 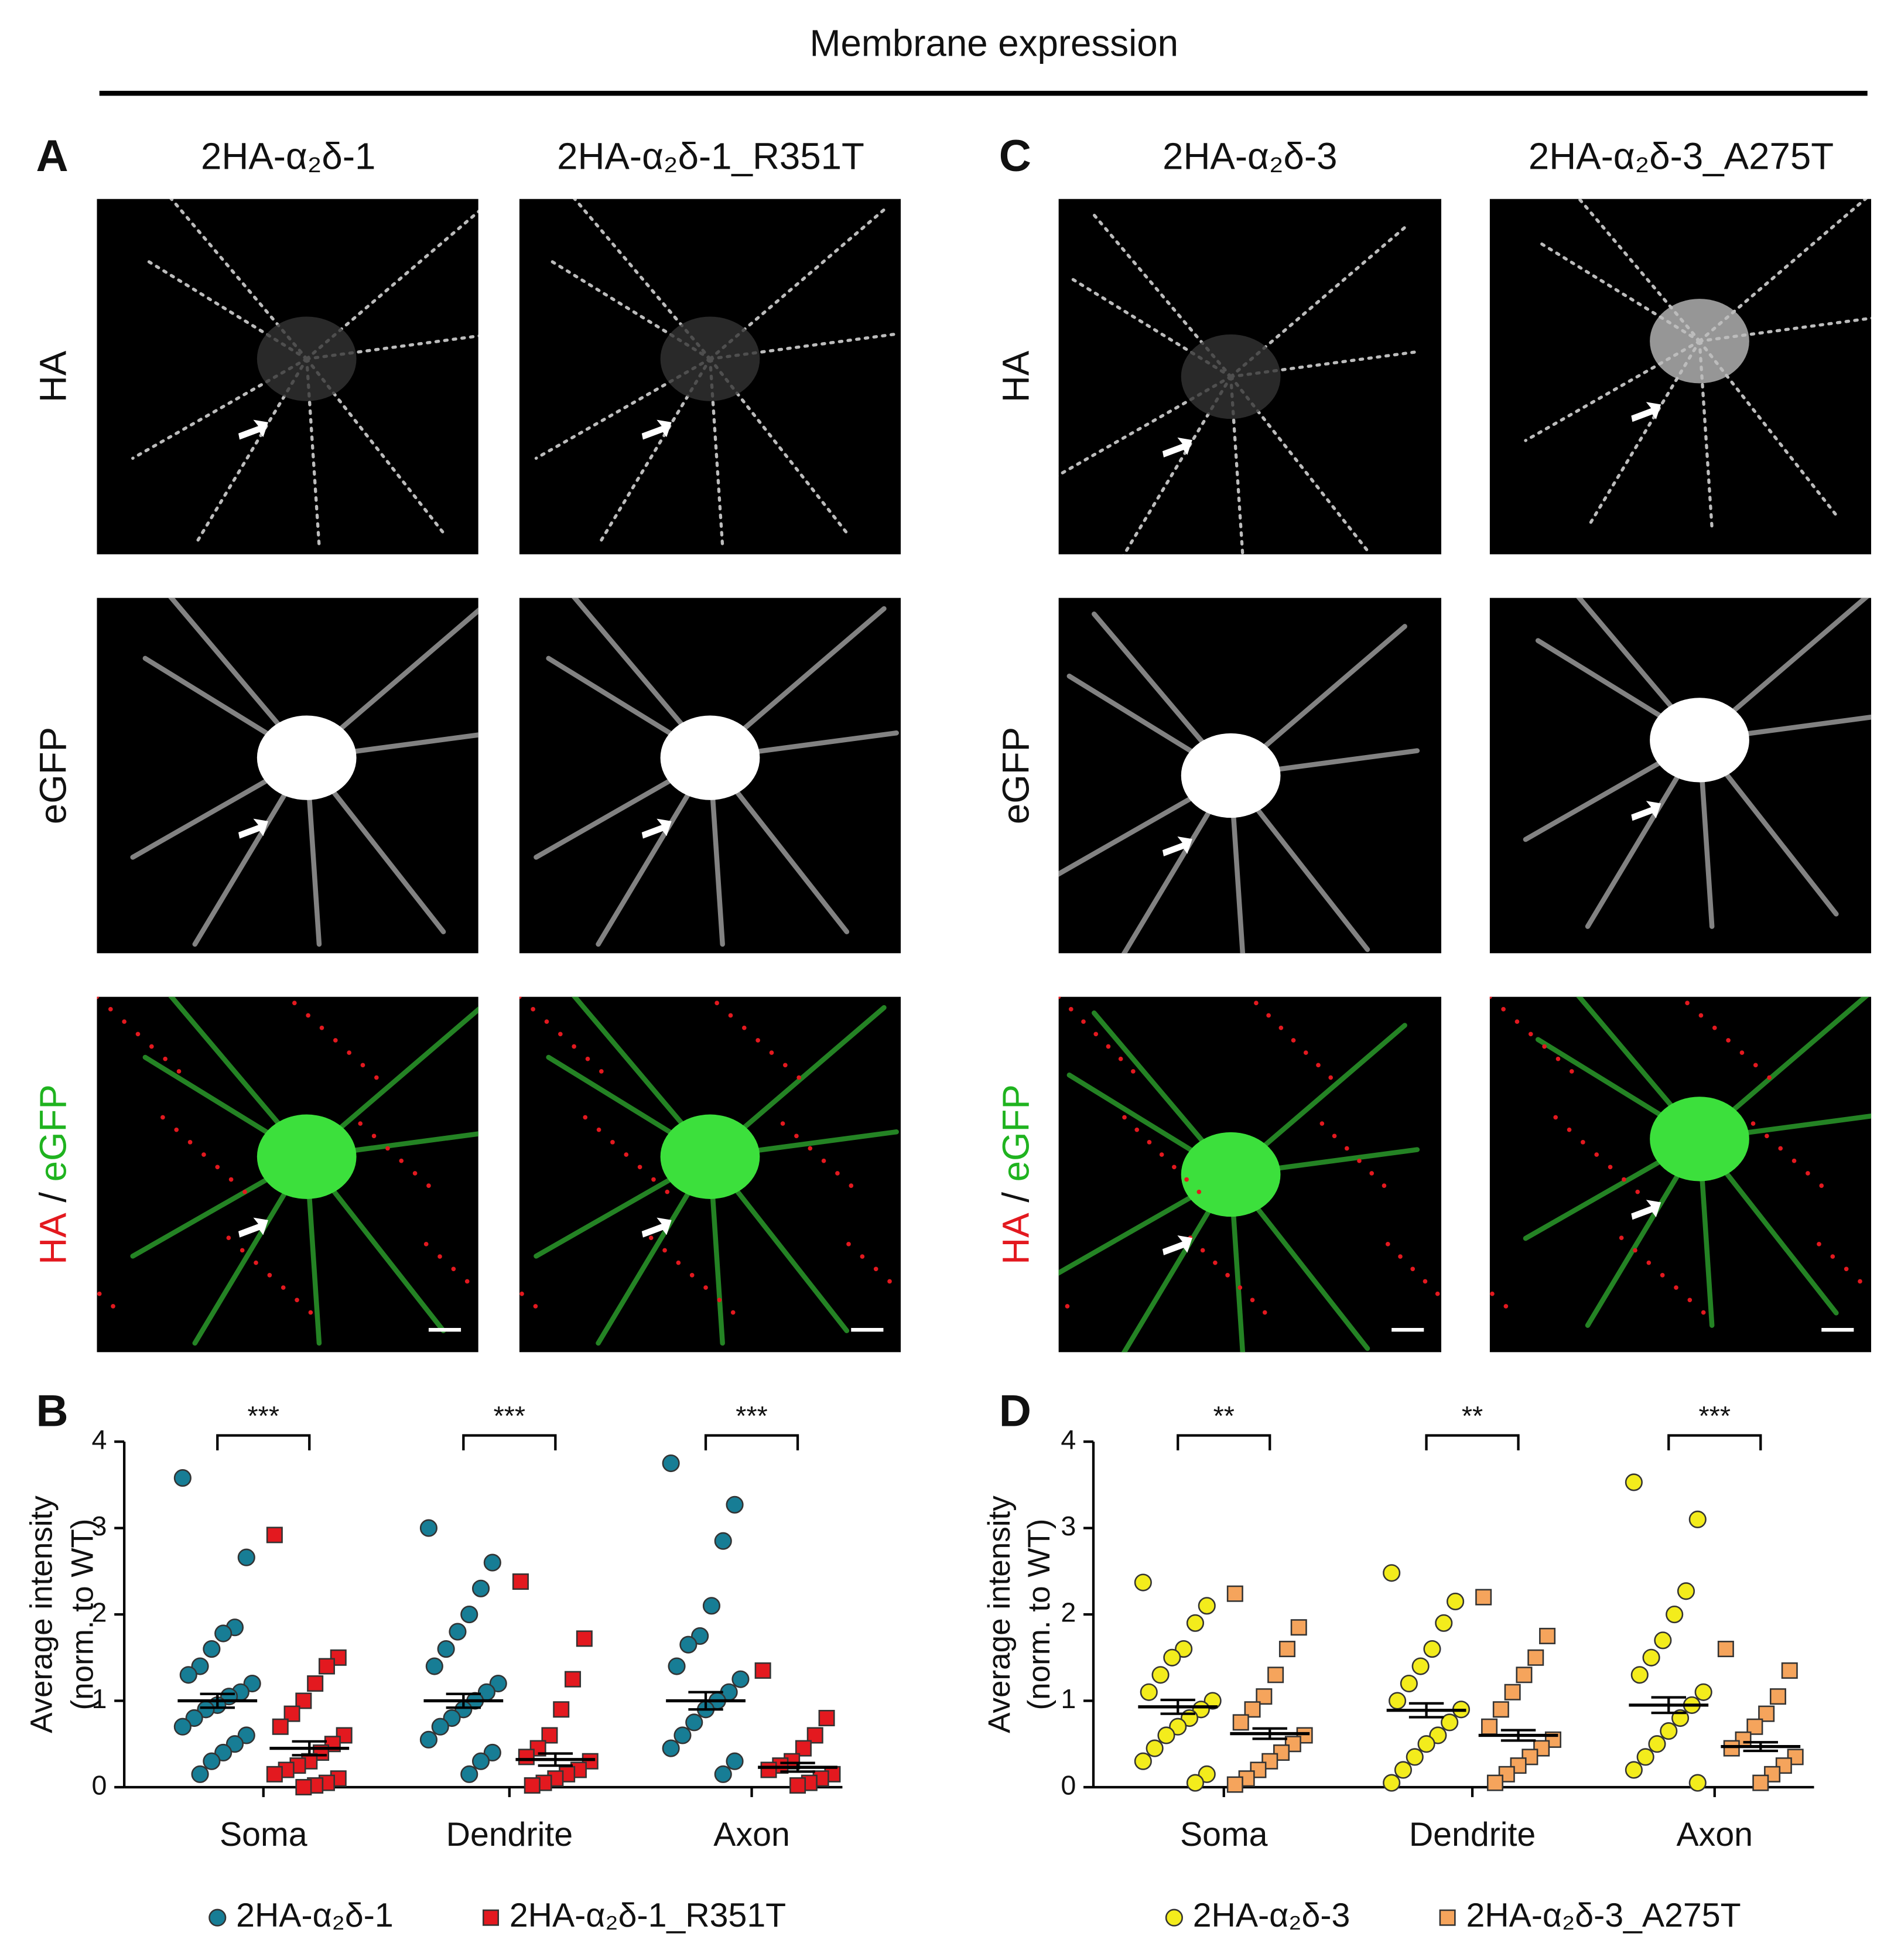 I want to click on merge-label-ha: HA, so click(x=1016, y=1239).